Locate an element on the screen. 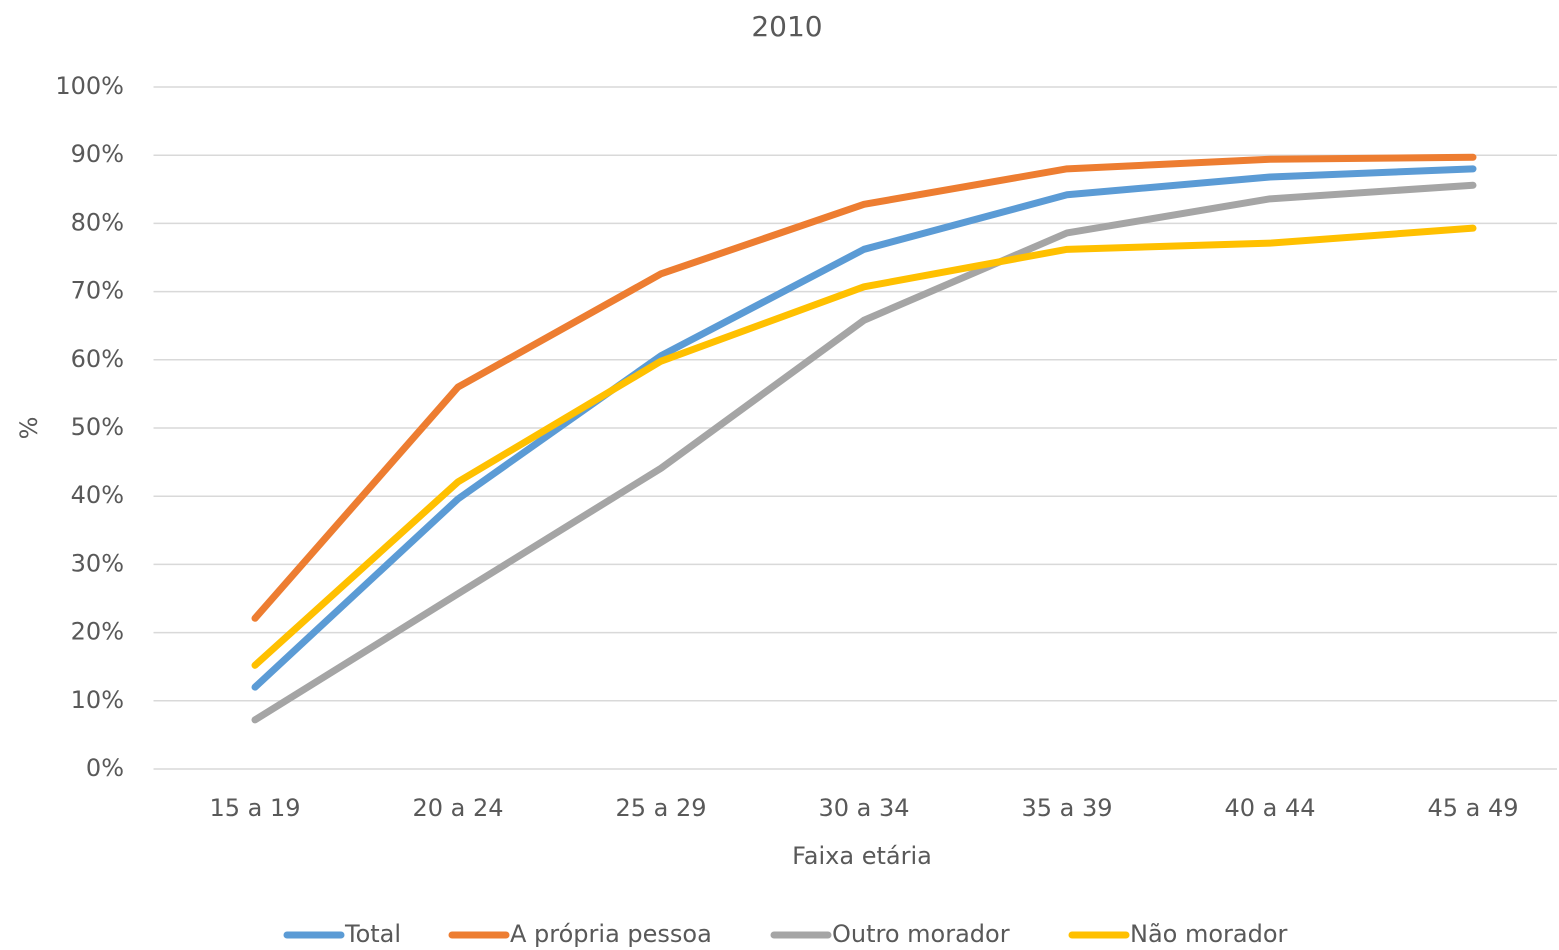 The height and width of the screenshot is (950, 1559). legend-label: Outro morador is located at coordinates (921, 934).